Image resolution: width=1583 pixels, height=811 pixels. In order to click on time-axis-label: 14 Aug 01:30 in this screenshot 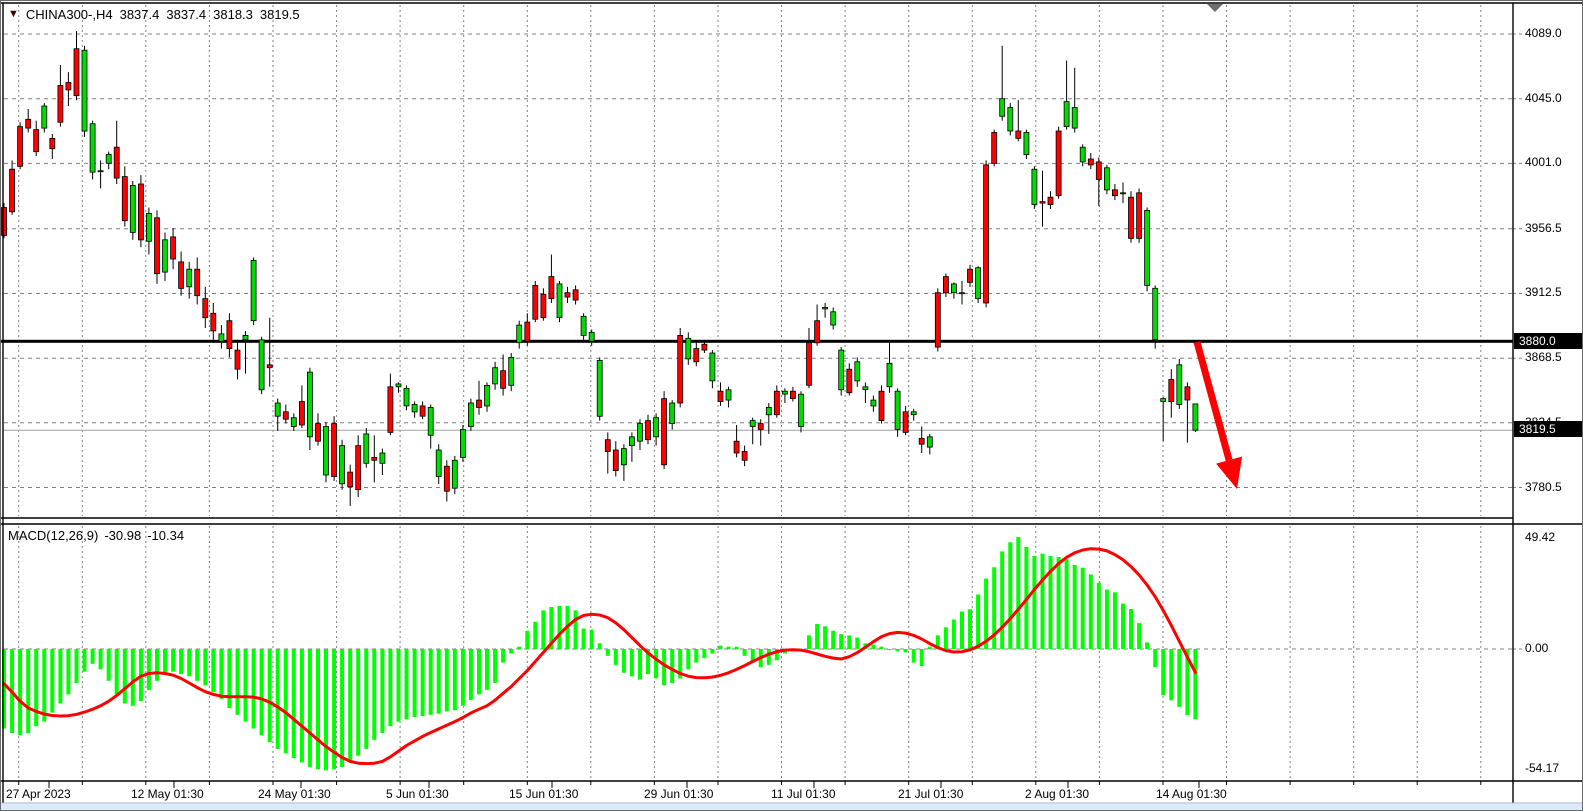, I will do `click(1191, 794)`.